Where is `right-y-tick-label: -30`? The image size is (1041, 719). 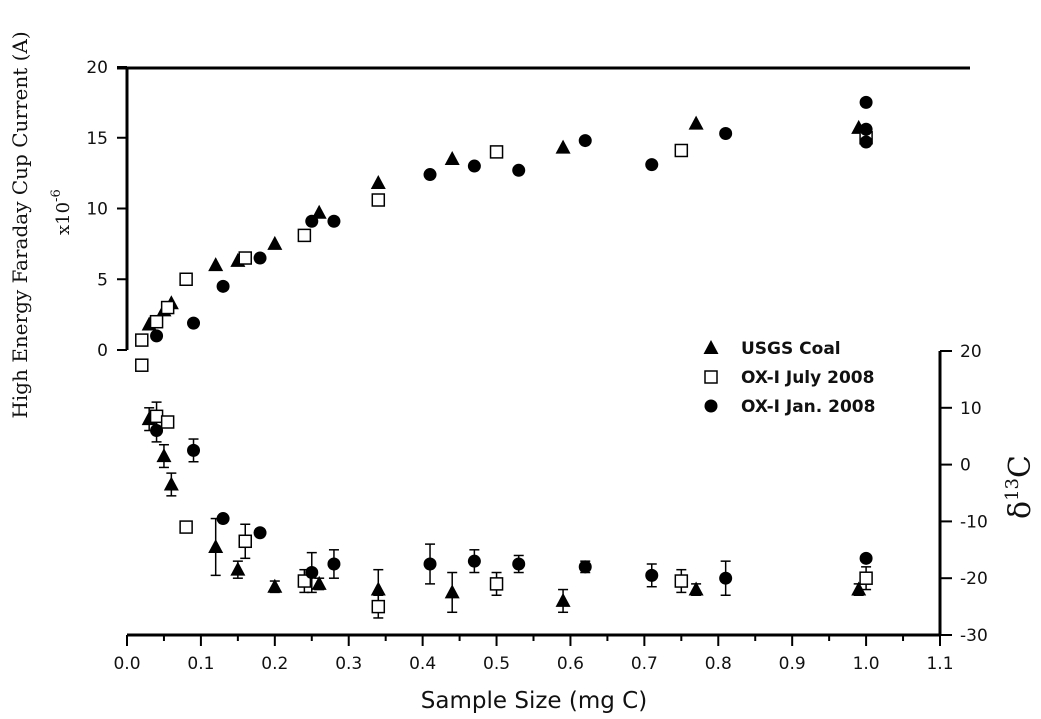
right-y-tick-label: -30 is located at coordinates (974, 636).